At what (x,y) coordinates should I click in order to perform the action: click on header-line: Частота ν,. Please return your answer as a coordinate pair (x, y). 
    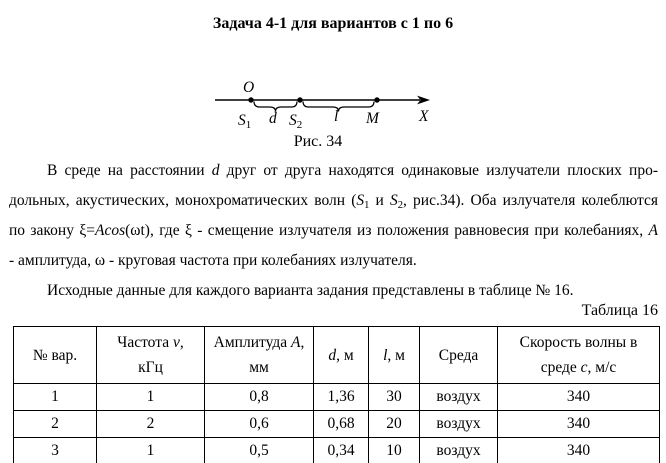
    Looking at the image, I should click on (151, 342).